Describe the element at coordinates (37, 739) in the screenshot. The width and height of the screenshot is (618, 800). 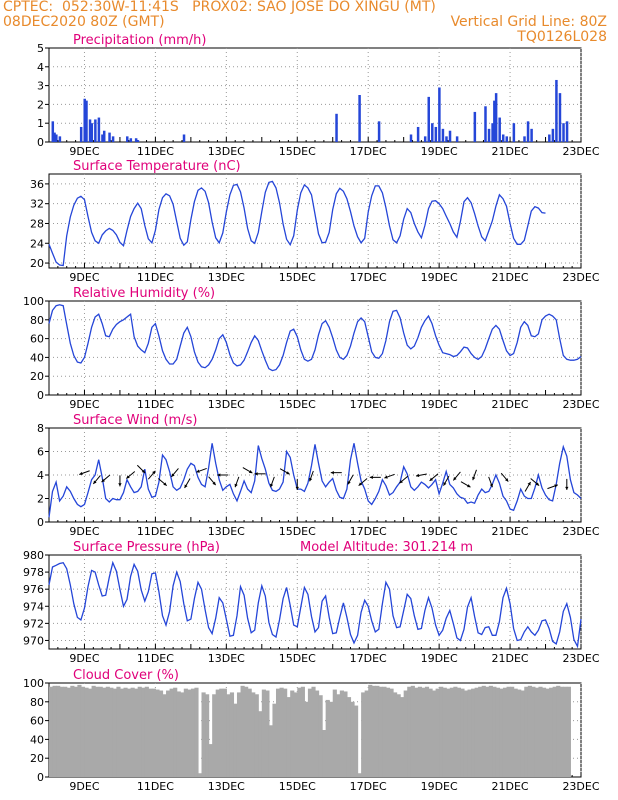
I see `y-tick-label: 40` at that location.